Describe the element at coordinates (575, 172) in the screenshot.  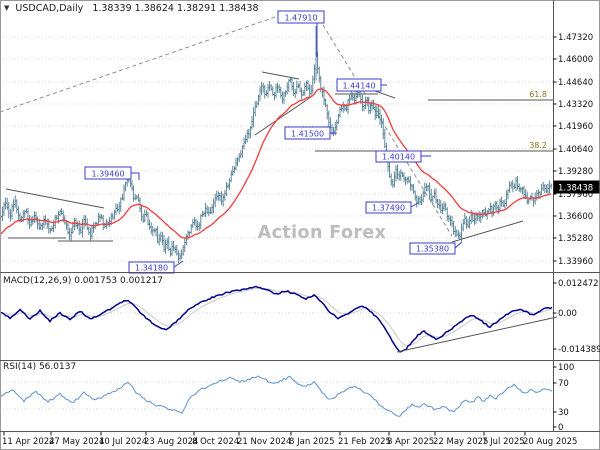
I see `svg-text: 1.39280` at that location.